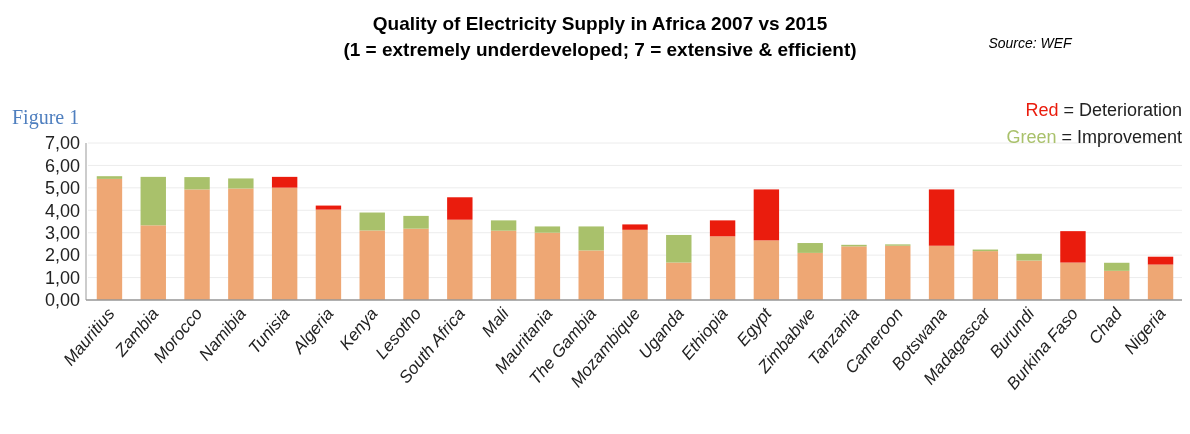  Describe the element at coordinates (62, 255) in the screenshot. I see `y-tick-label: 2,00` at that location.